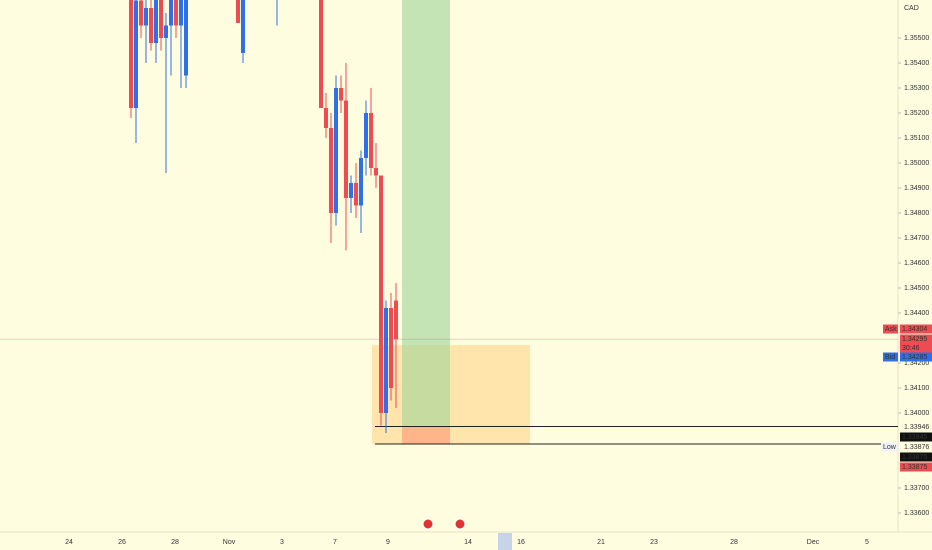 The width and height of the screenshot is (932, 550). Describe the element at coordinates (122, 542) in the screenshot. I see `x-tick-label: 26` at that location.